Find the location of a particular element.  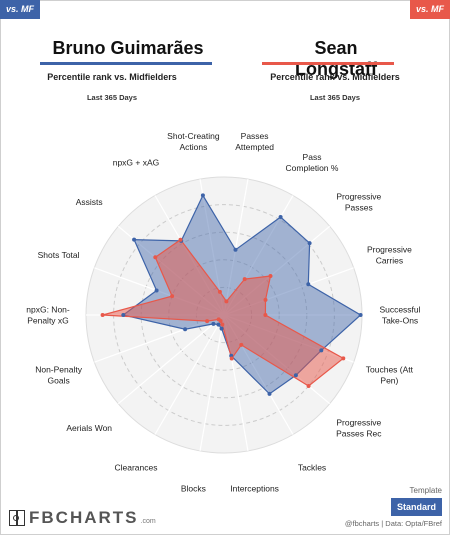

player1-subtitle: Percentile rank vs. Midfielders is located at coordinates (112, 77).